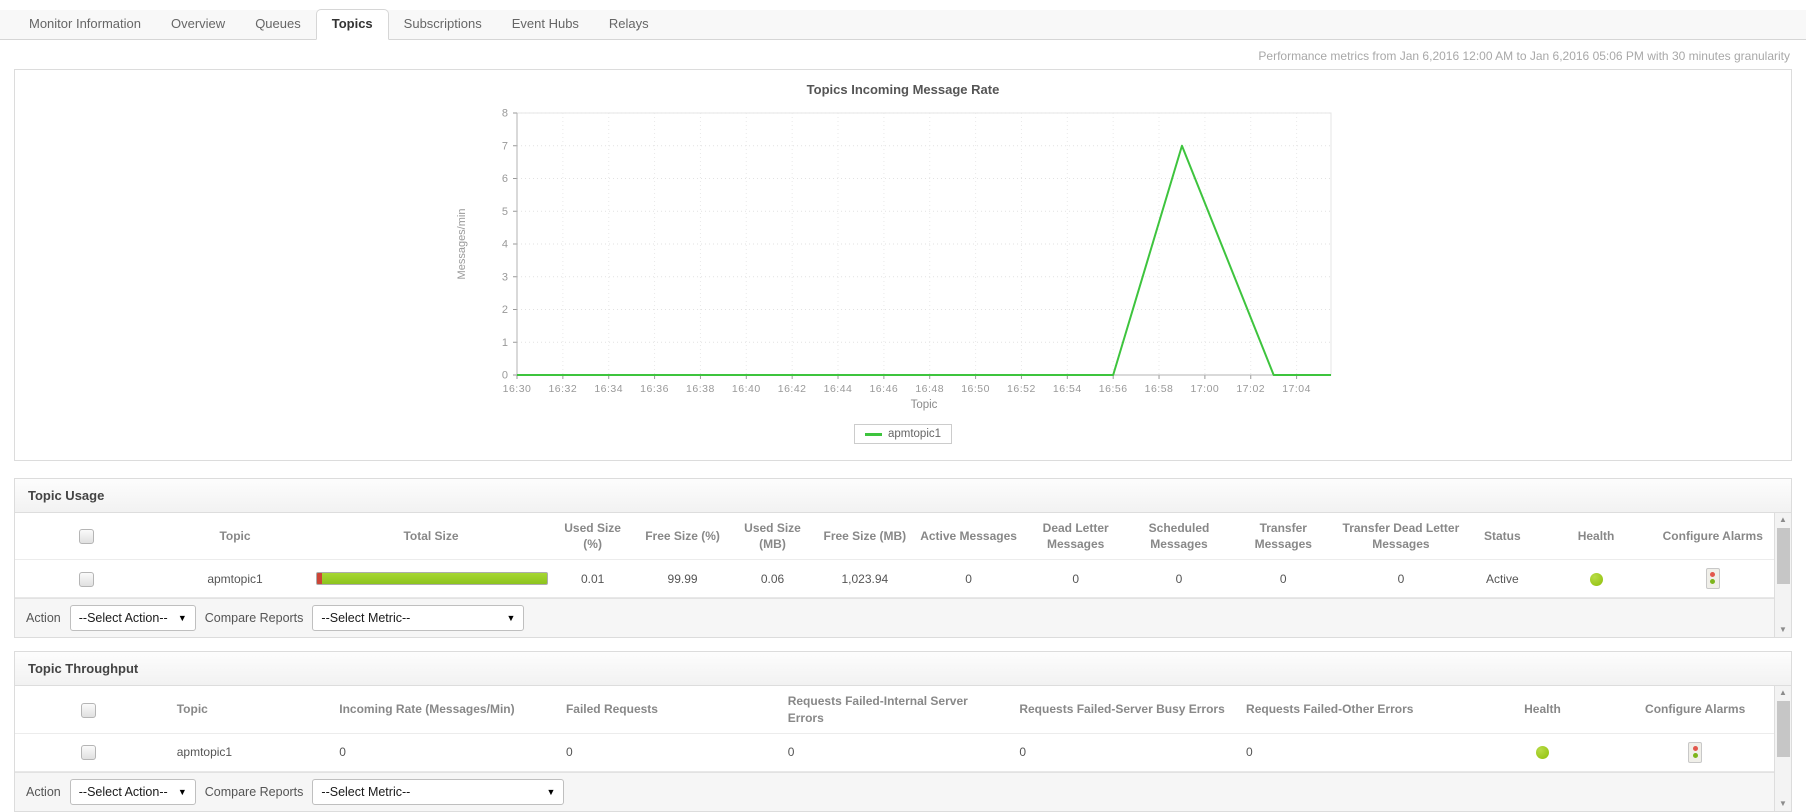 This screenshot has height=812, width=1806. I want to click on column-header-configure-alarms: Configure Alarms, so click(1695, 709).